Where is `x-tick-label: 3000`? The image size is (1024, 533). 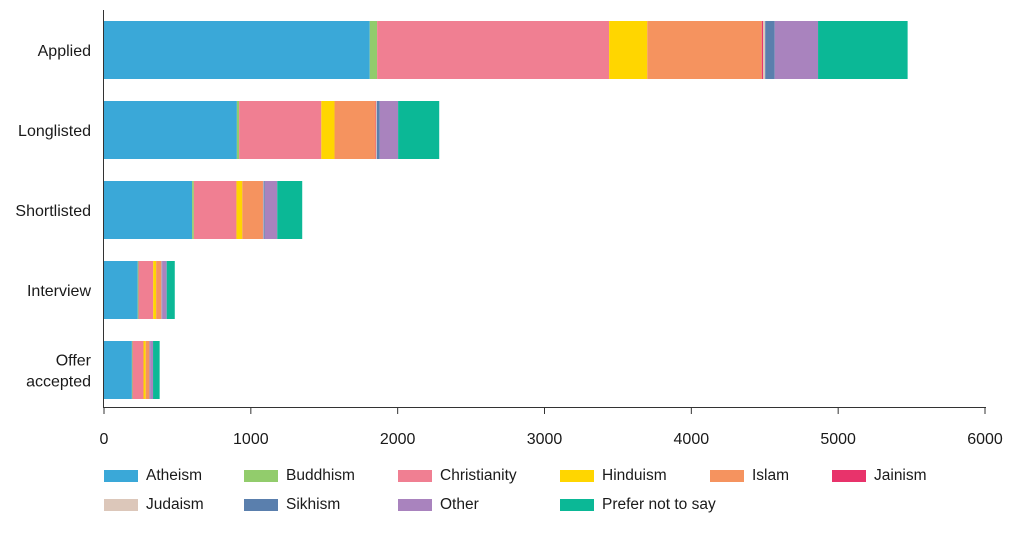 x-tick-label: 3000 is located at coordinates (545, 439).